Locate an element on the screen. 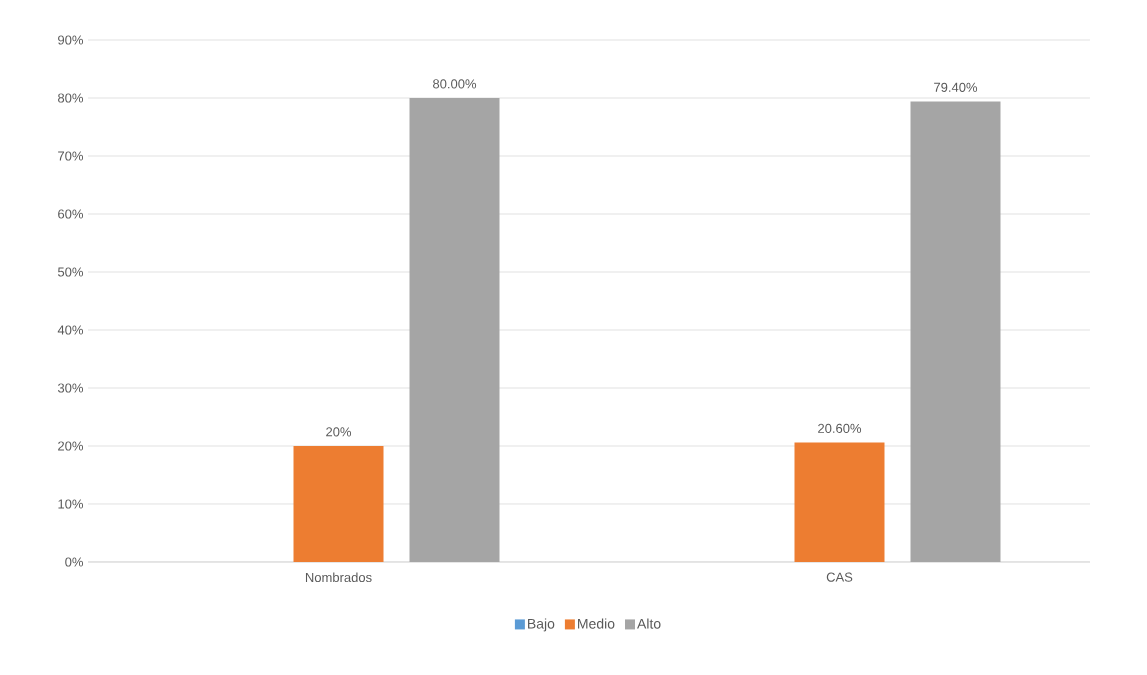 The height and width of the screenshot is (675, 1147). legend-label: Bajo is located at coordinates (541, 625).